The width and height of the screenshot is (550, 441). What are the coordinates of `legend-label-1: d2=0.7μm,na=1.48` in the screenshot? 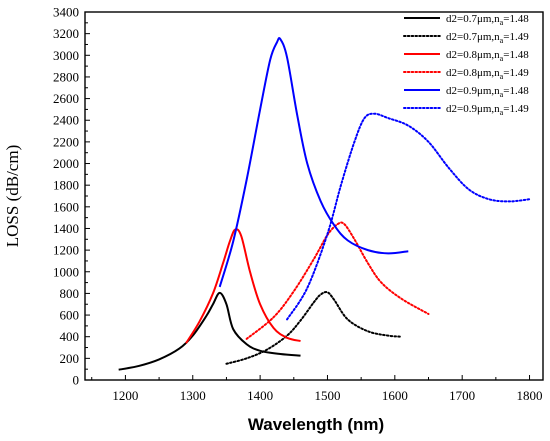 It's located at (487, 20).